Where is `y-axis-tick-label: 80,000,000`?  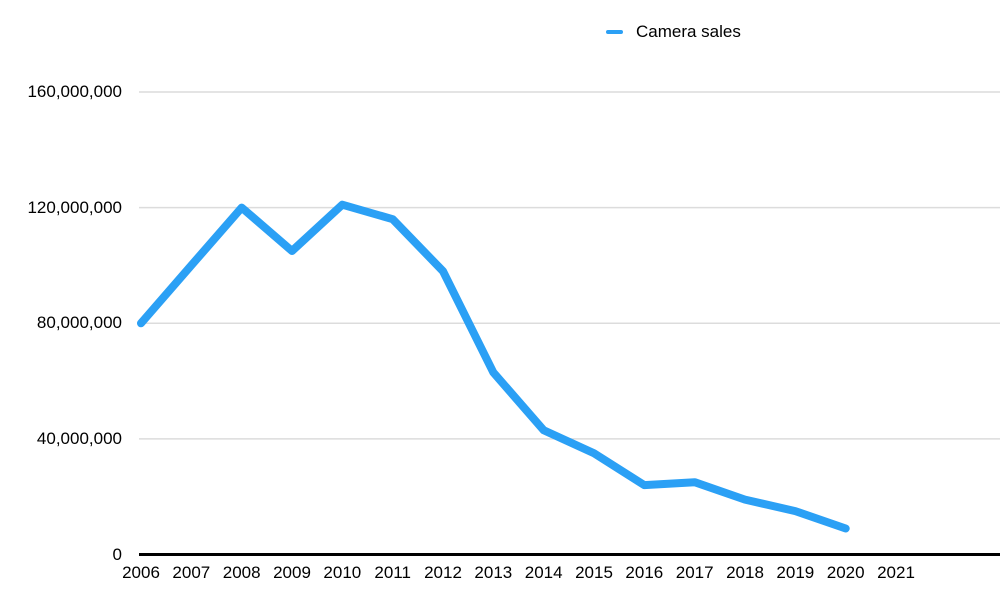 y-axis-tick-label: 80,000,000 is located at coordinates (79, 323).